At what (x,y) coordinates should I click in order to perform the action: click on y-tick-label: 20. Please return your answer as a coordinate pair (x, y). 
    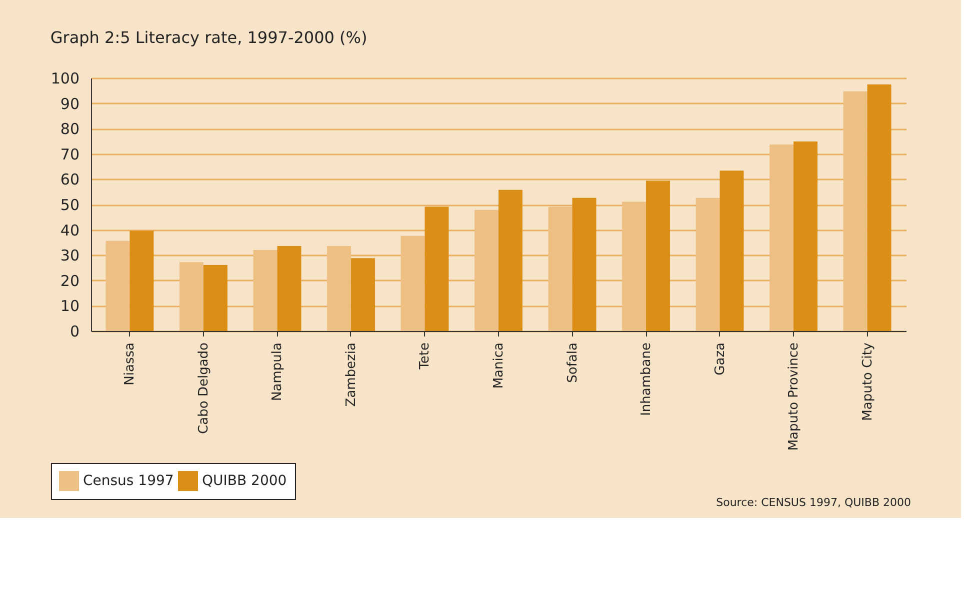
    Looking at the image, I should click on (70, 281).